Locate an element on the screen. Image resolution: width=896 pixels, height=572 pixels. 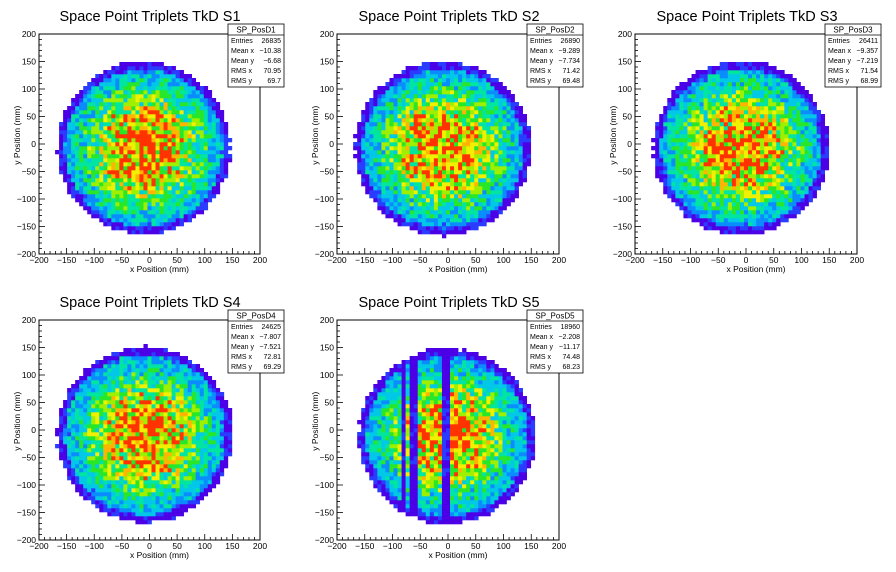
x-tick-label: 200 is located at coordinates (559, 260).